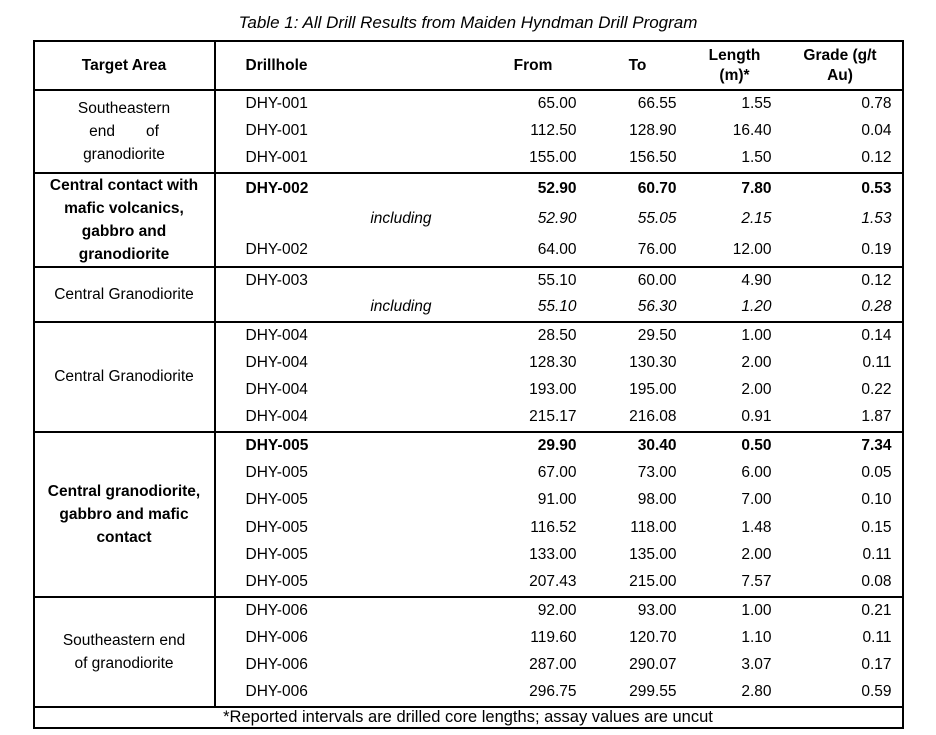  What do you see at coordinates (557, 445) in the screenshot?
I see `from-cell: 29.90` at bounding box center [557, 445].